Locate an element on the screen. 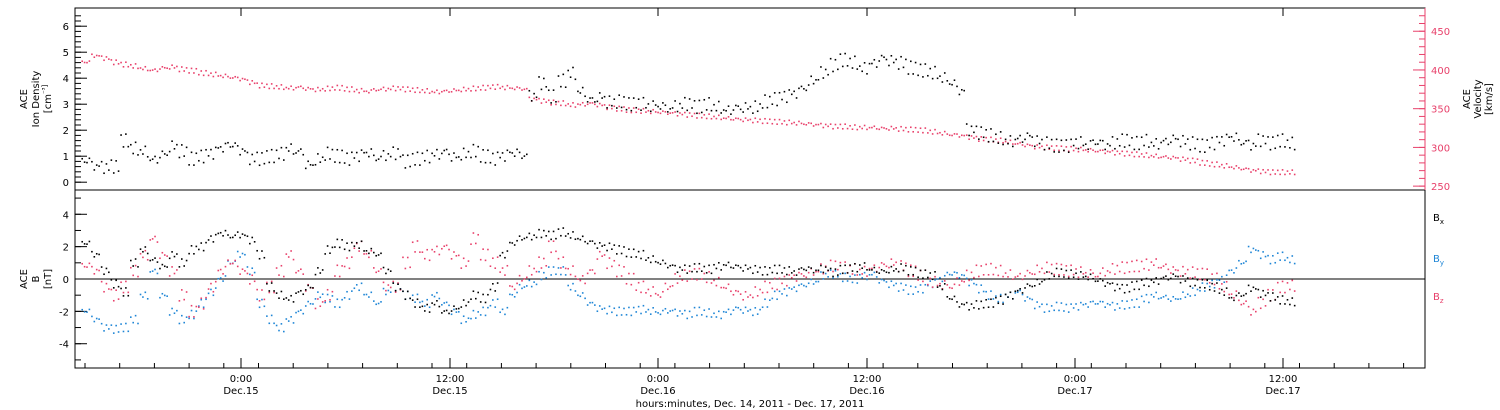  top-ylabel-unit-sup: ⁻³] is located at coordinates (45, 90).